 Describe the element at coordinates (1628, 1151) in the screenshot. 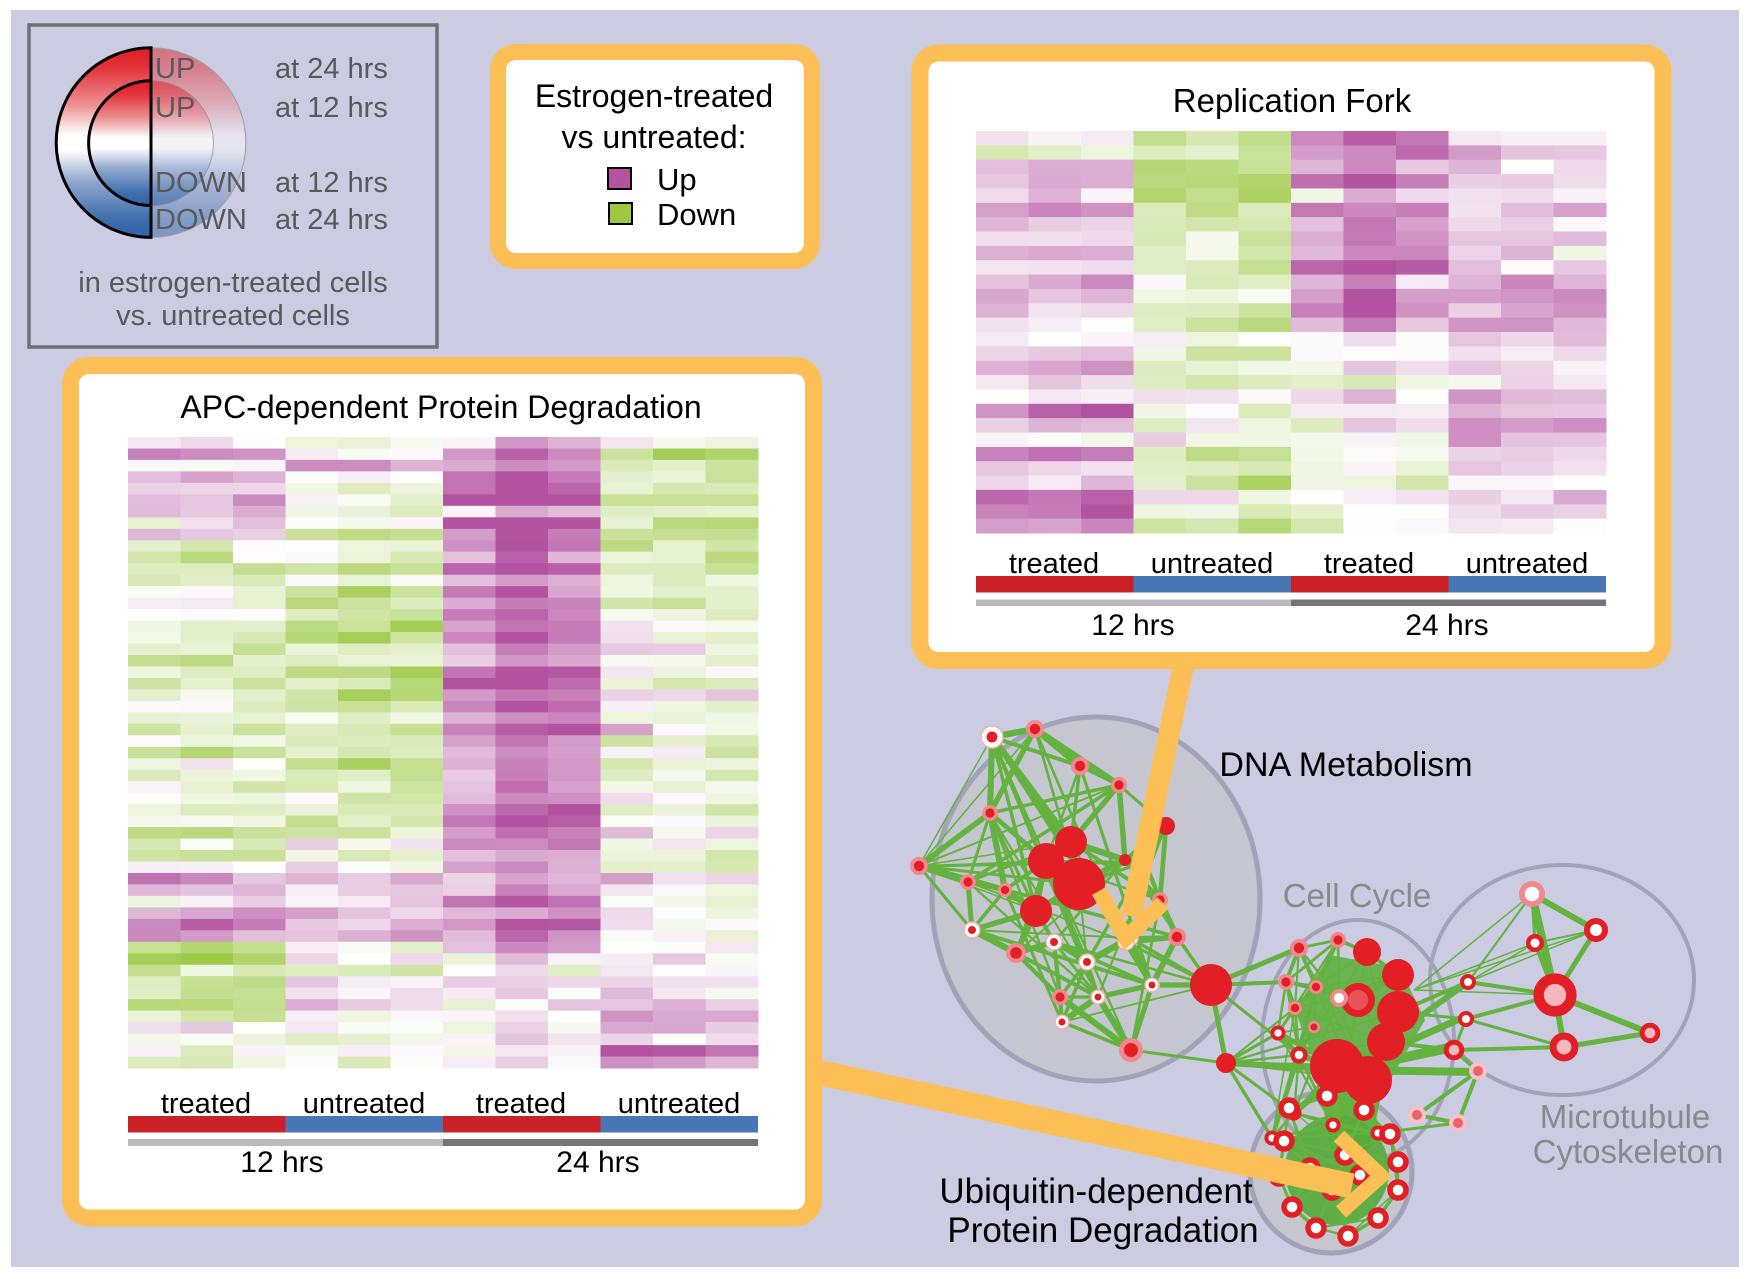

I see `svg-text: Cytoskeleton` at that location.